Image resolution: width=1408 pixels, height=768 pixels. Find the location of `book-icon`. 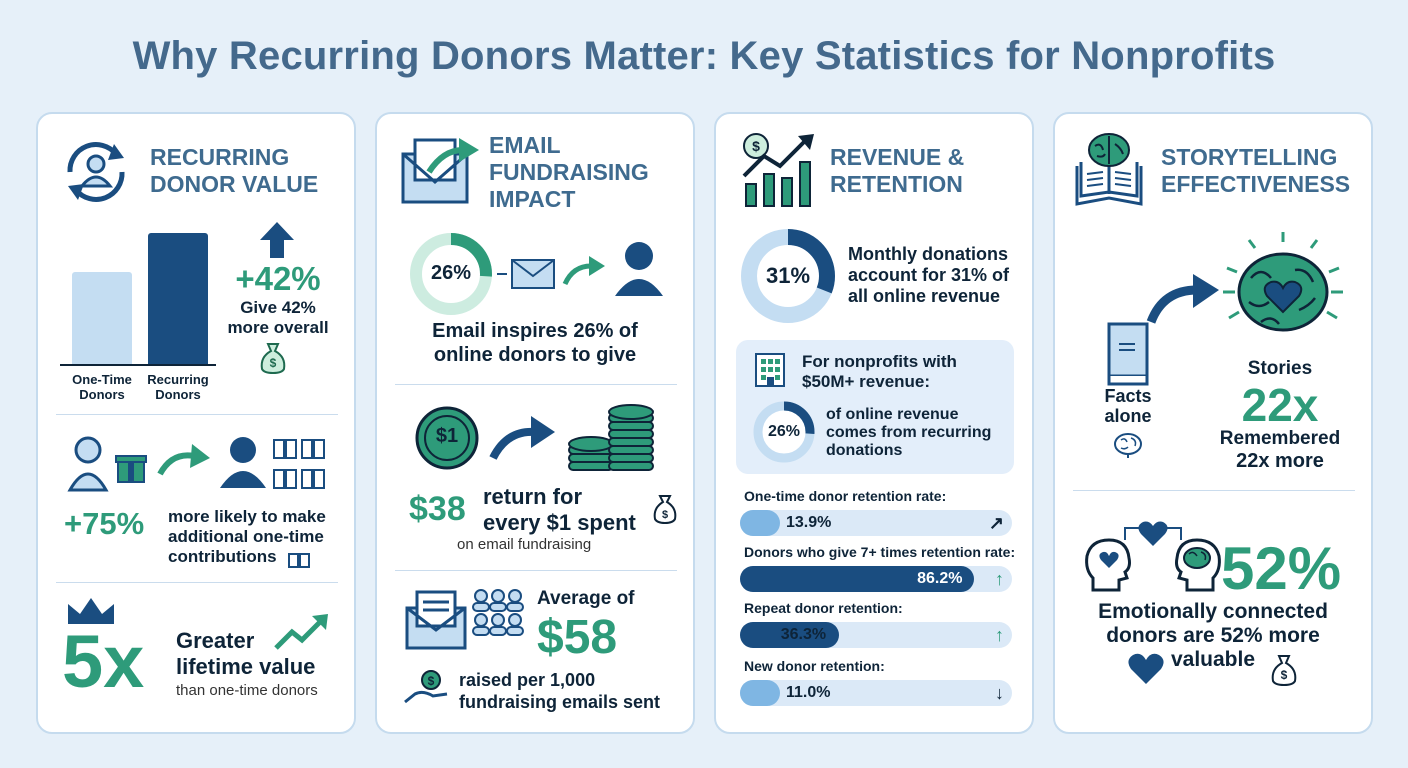

book-icon is located at coordinates (1128, 354).